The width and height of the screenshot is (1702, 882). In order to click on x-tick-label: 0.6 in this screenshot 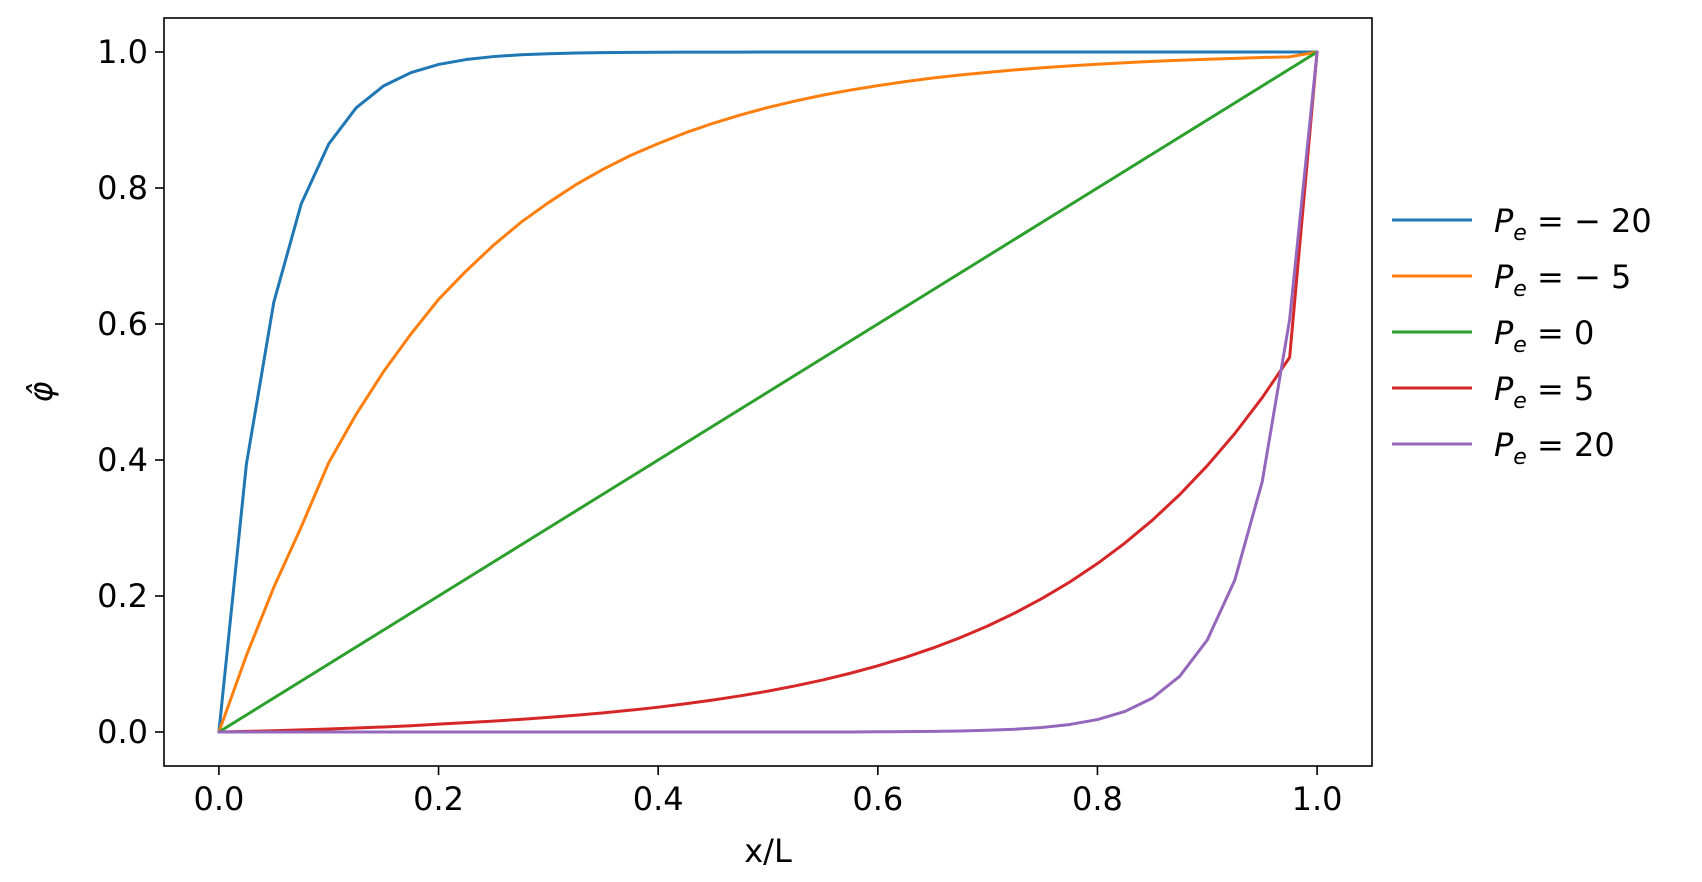, I will do `click(877, 799)`.